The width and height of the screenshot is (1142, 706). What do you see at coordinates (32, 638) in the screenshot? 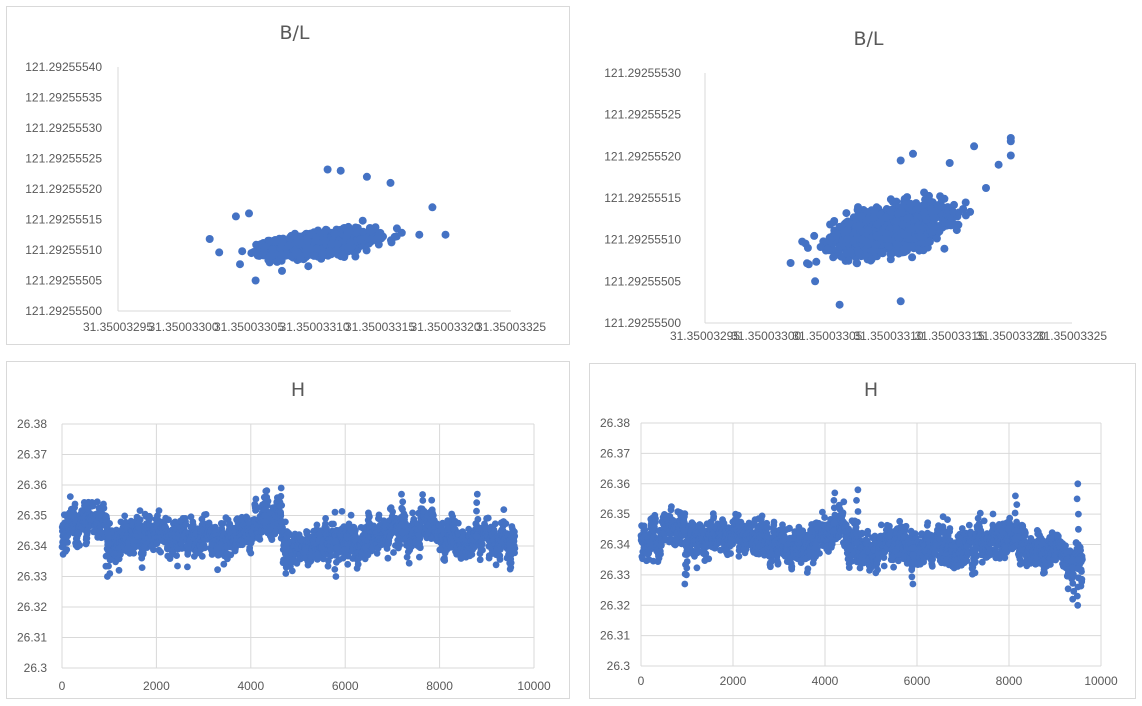
I see `y-tick-label: 26.31` at bounding box center [32, 638].